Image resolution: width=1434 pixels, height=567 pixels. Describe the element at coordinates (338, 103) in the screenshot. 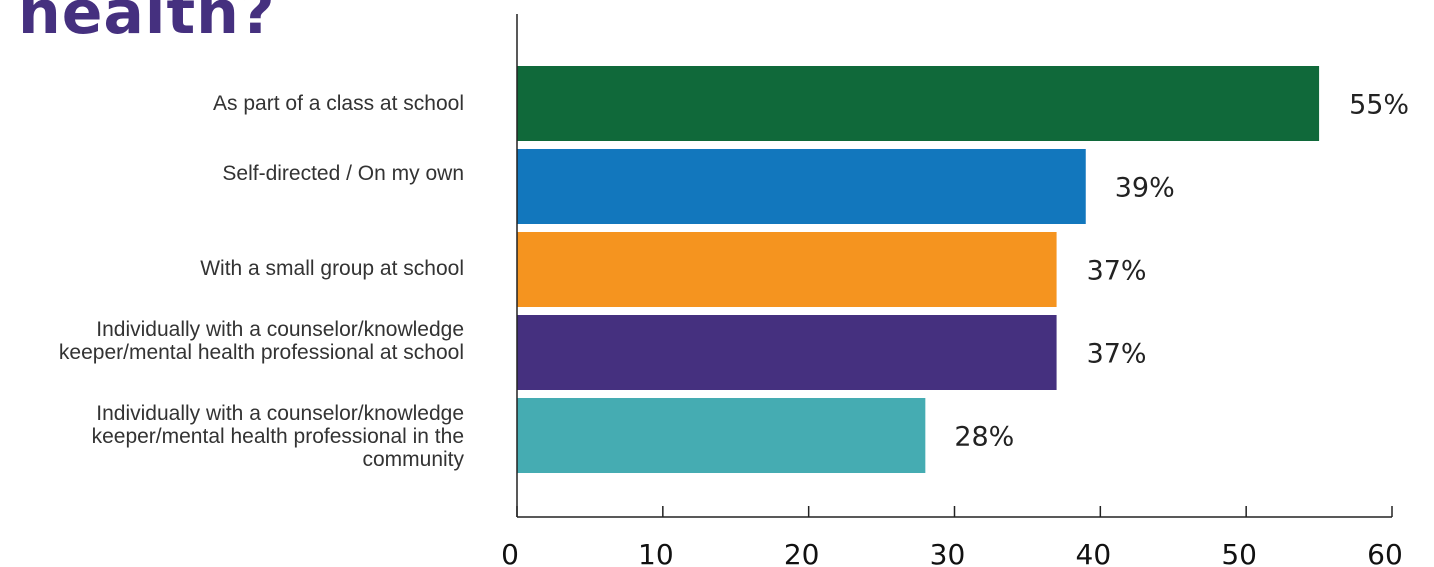

I see `category-label-1: As part of a class at school` at that location.